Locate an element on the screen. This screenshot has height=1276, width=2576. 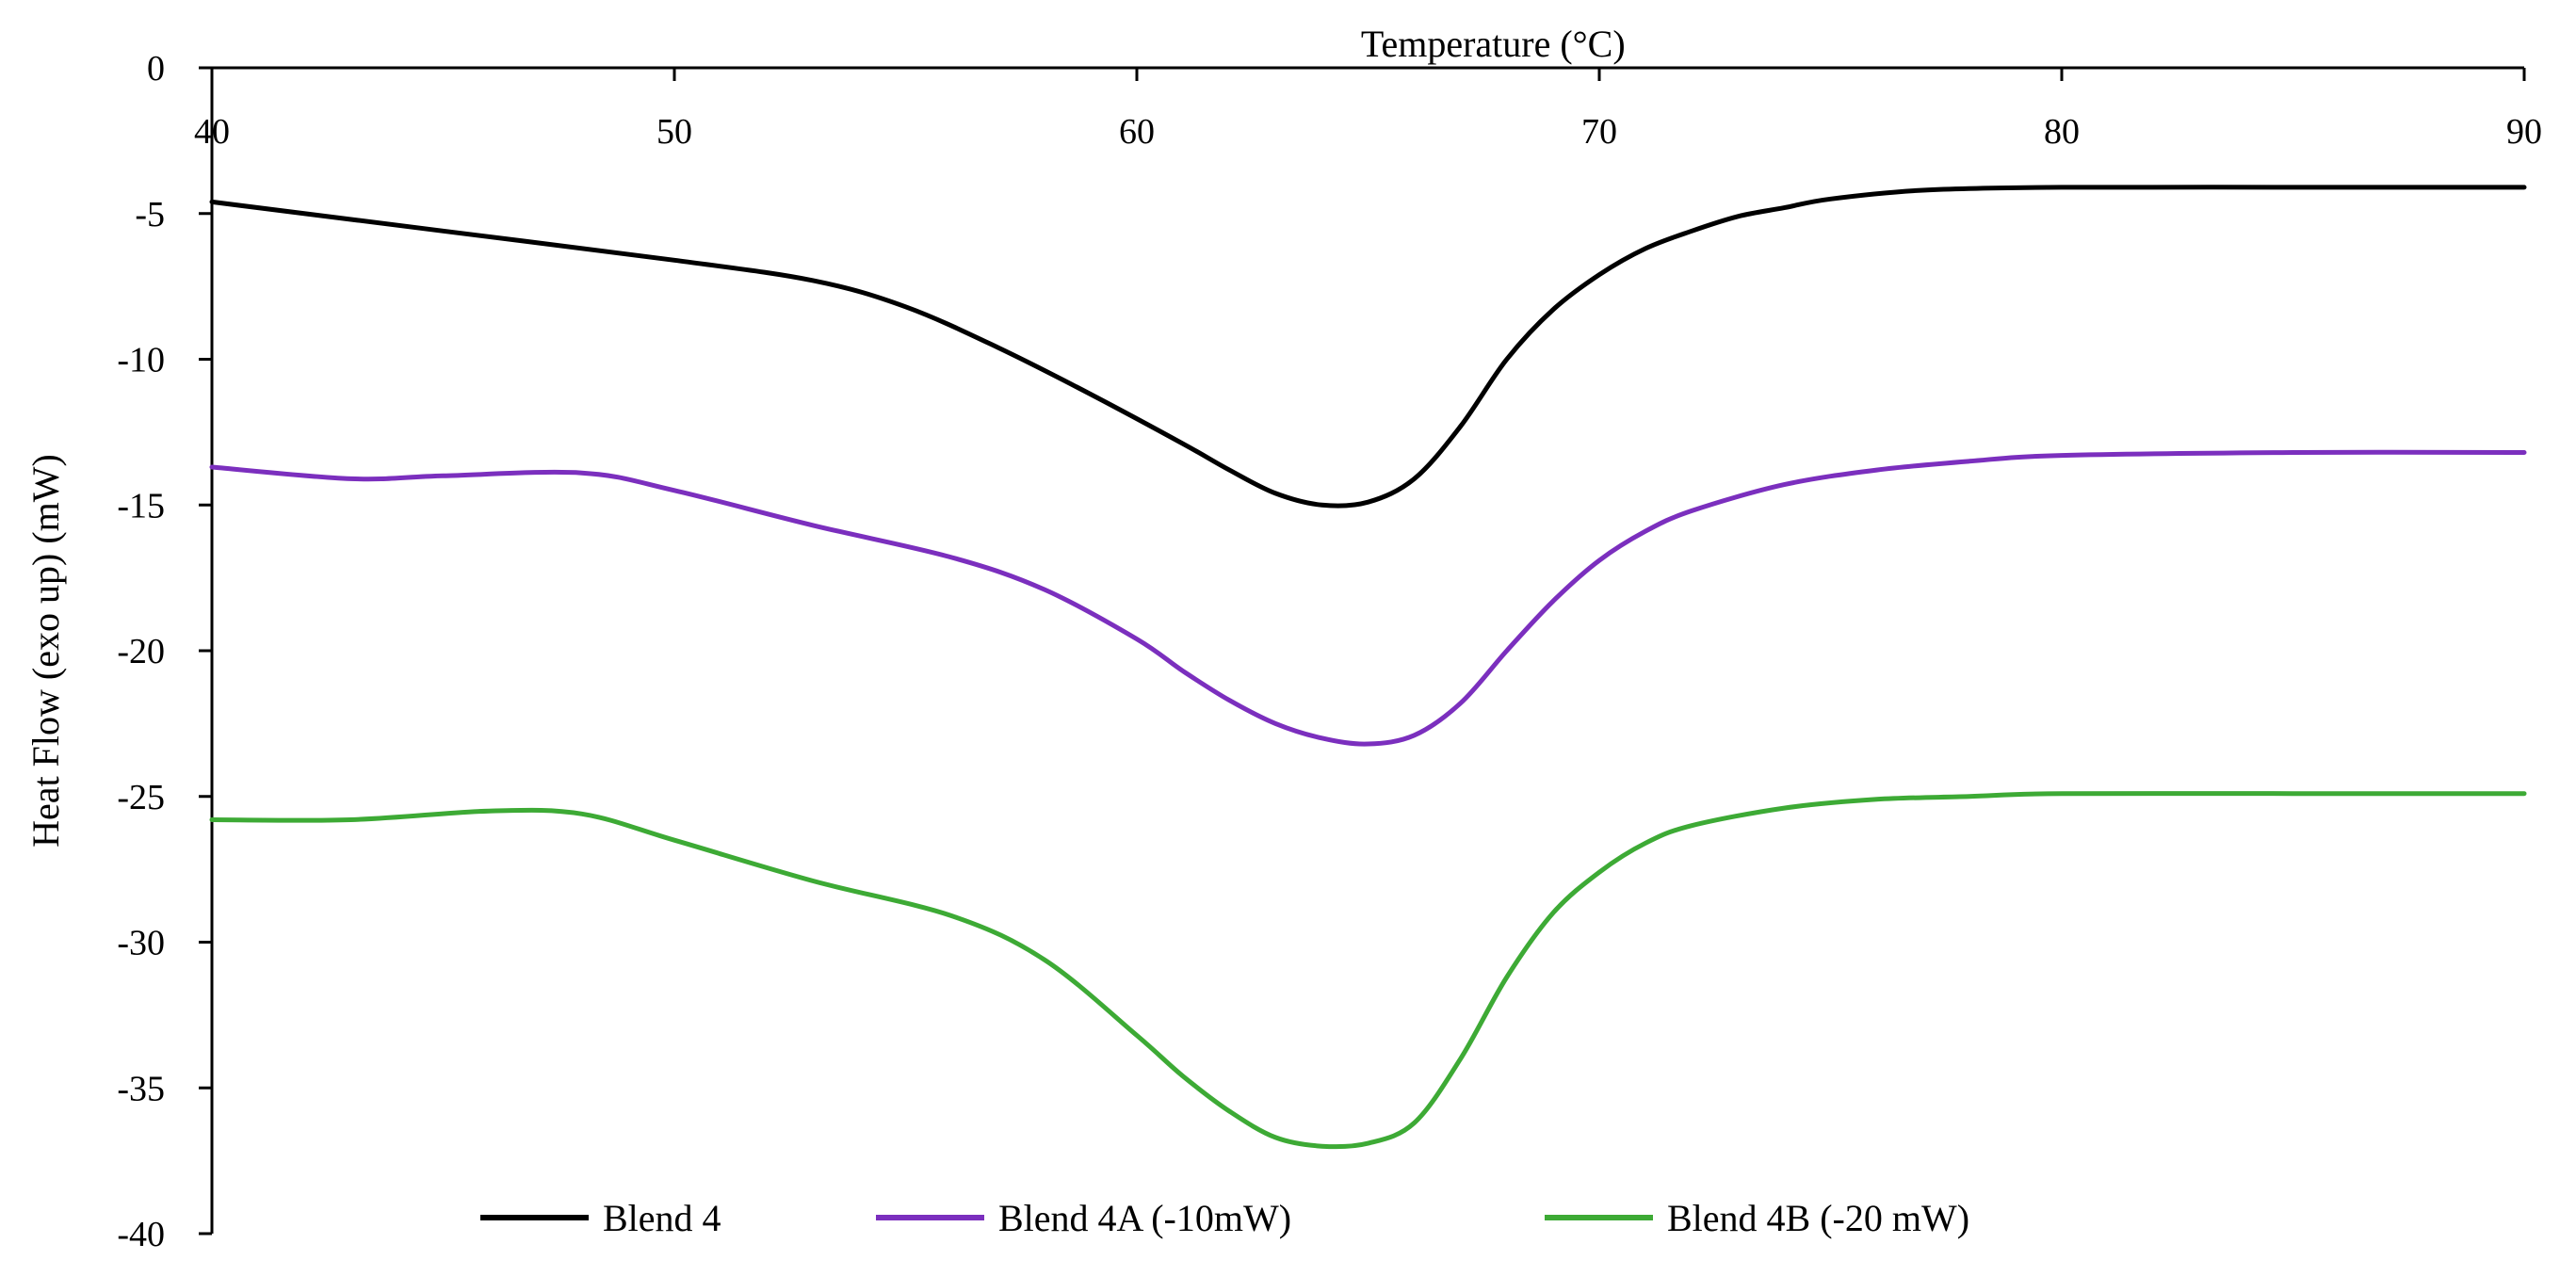
x-tick-label: 80 is located at coordinates (2062, 132).